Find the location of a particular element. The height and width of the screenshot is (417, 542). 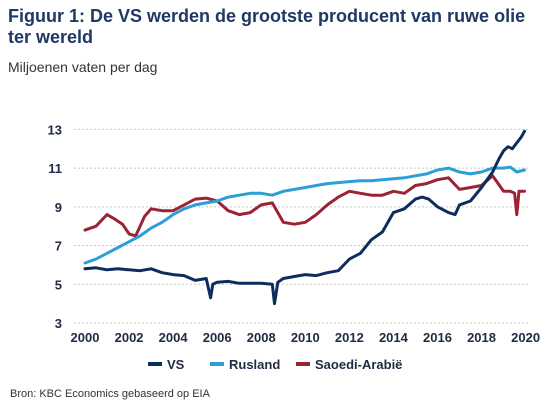

y-tick-label: 9 is located at coordinates (58, 207).